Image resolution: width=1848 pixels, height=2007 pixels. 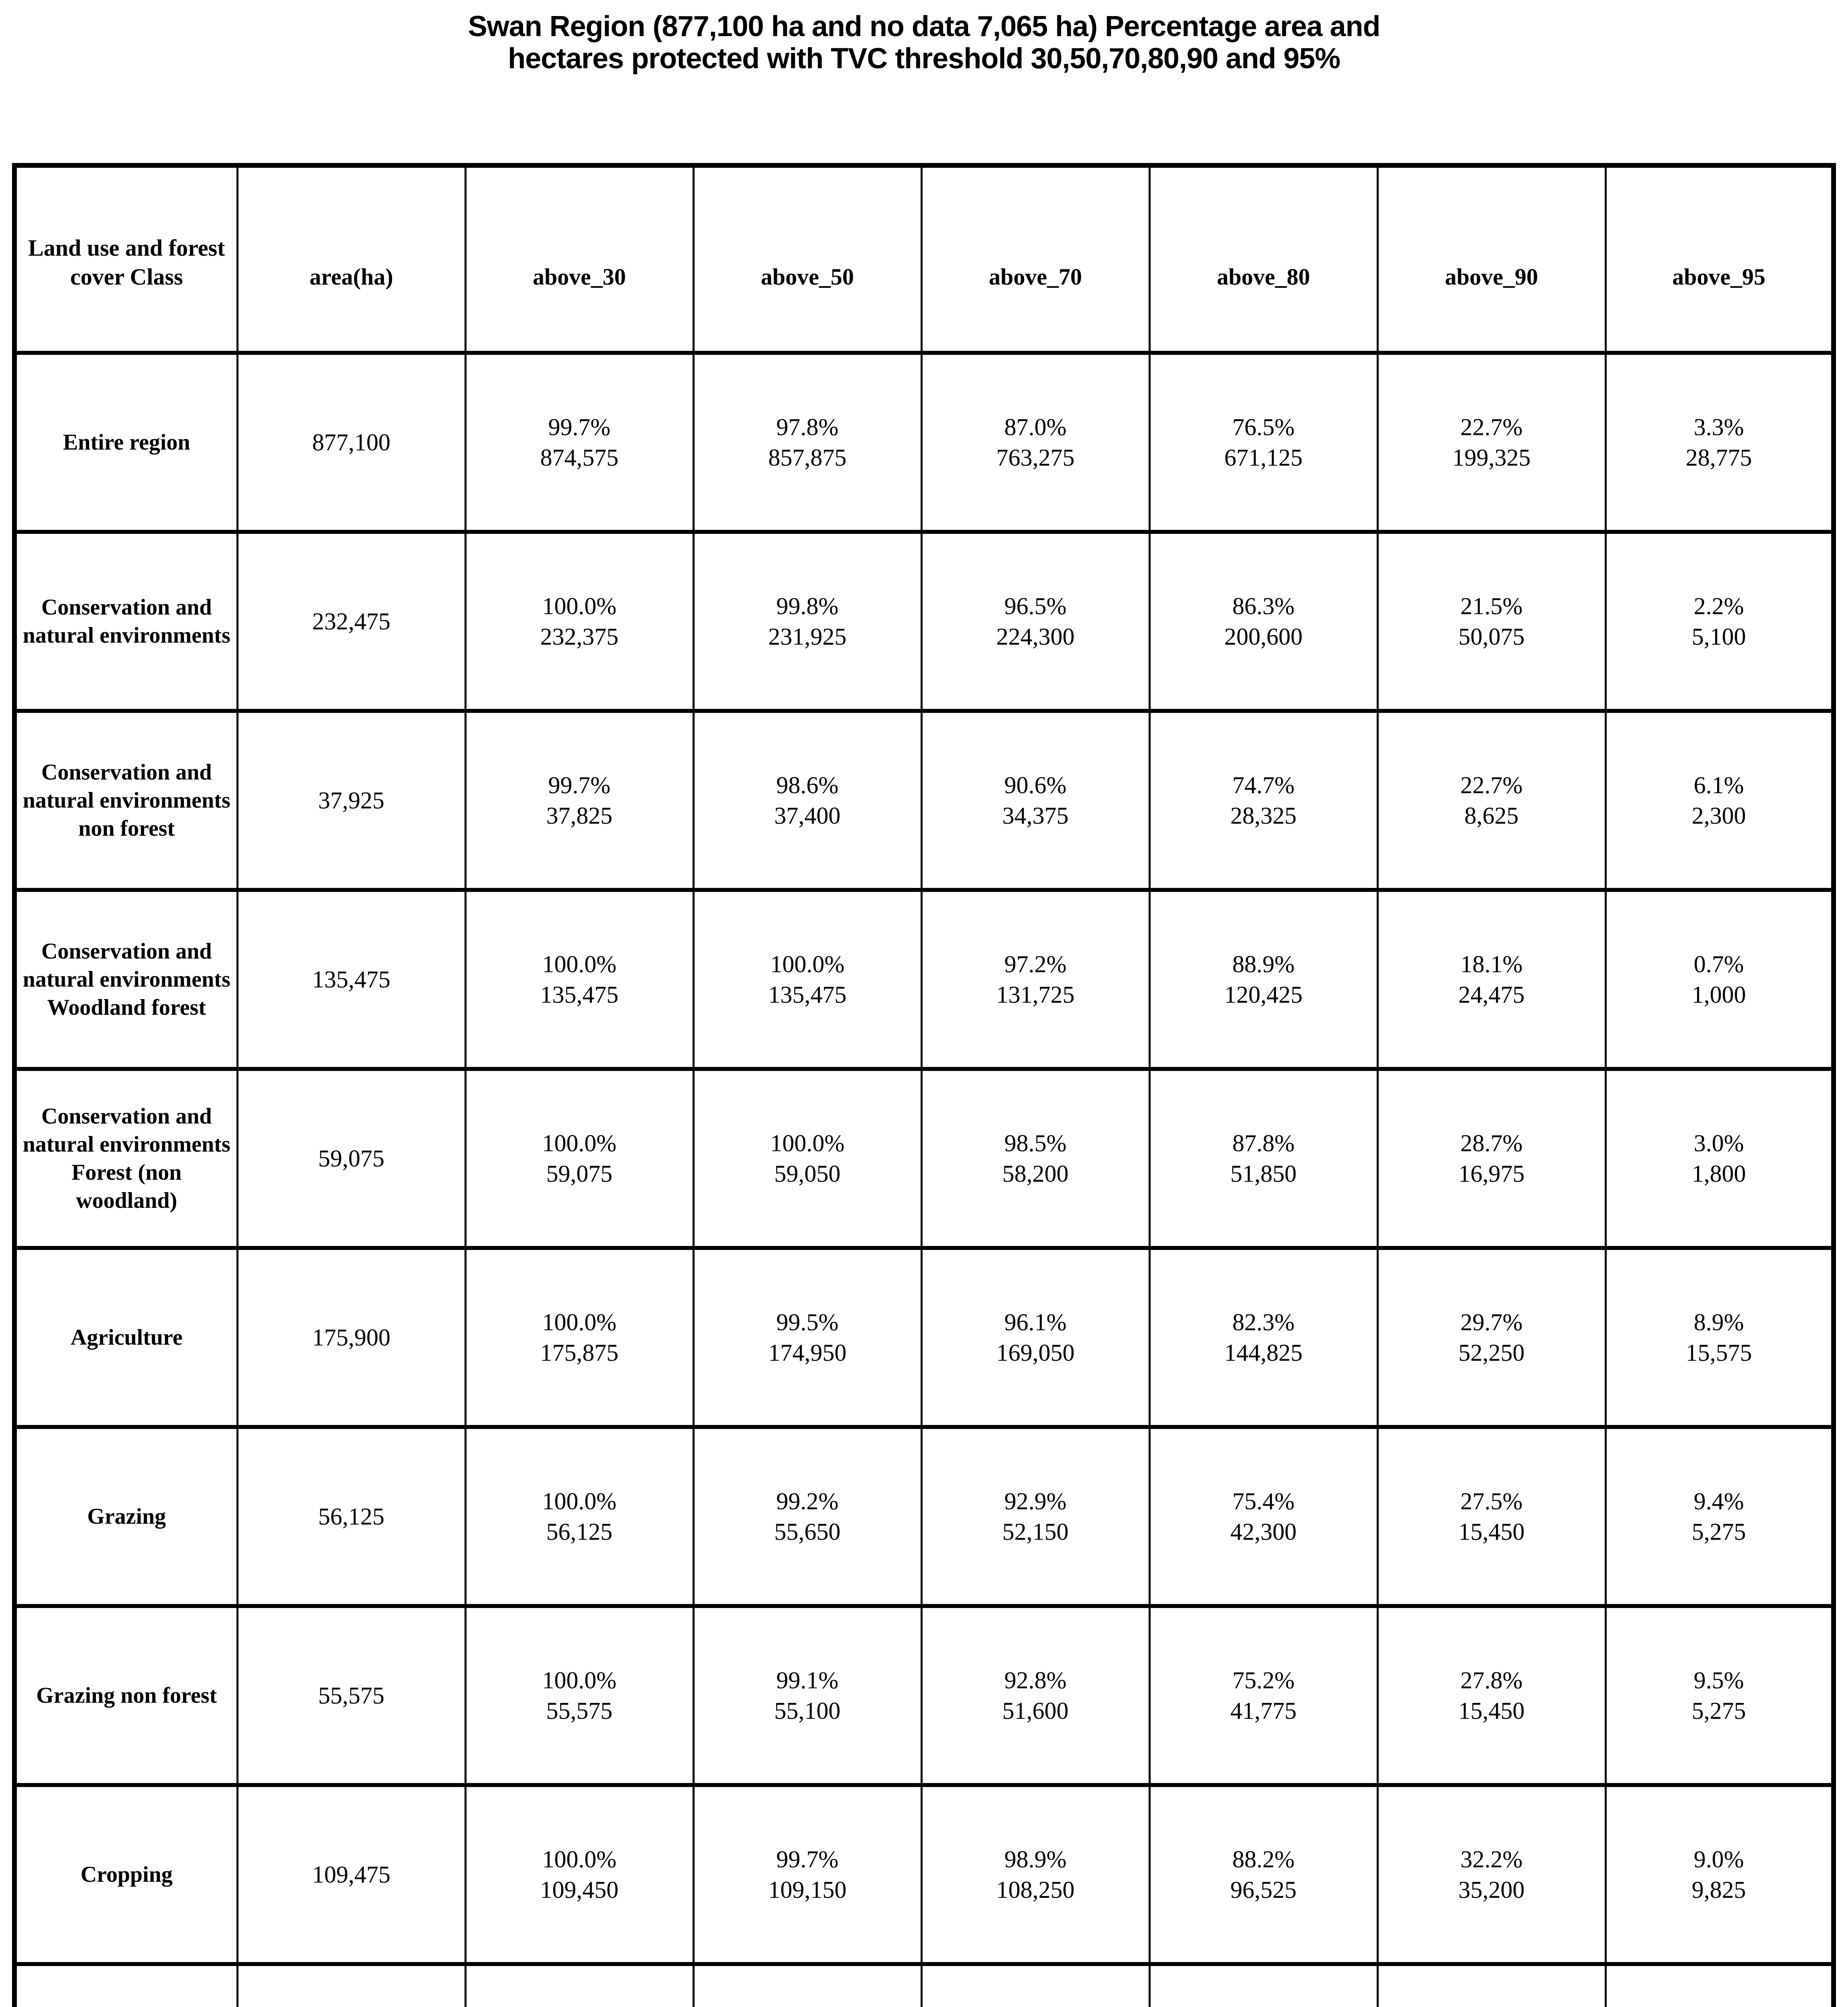 I want to click on area-cell: 135,475, so click(x=351, y=979).